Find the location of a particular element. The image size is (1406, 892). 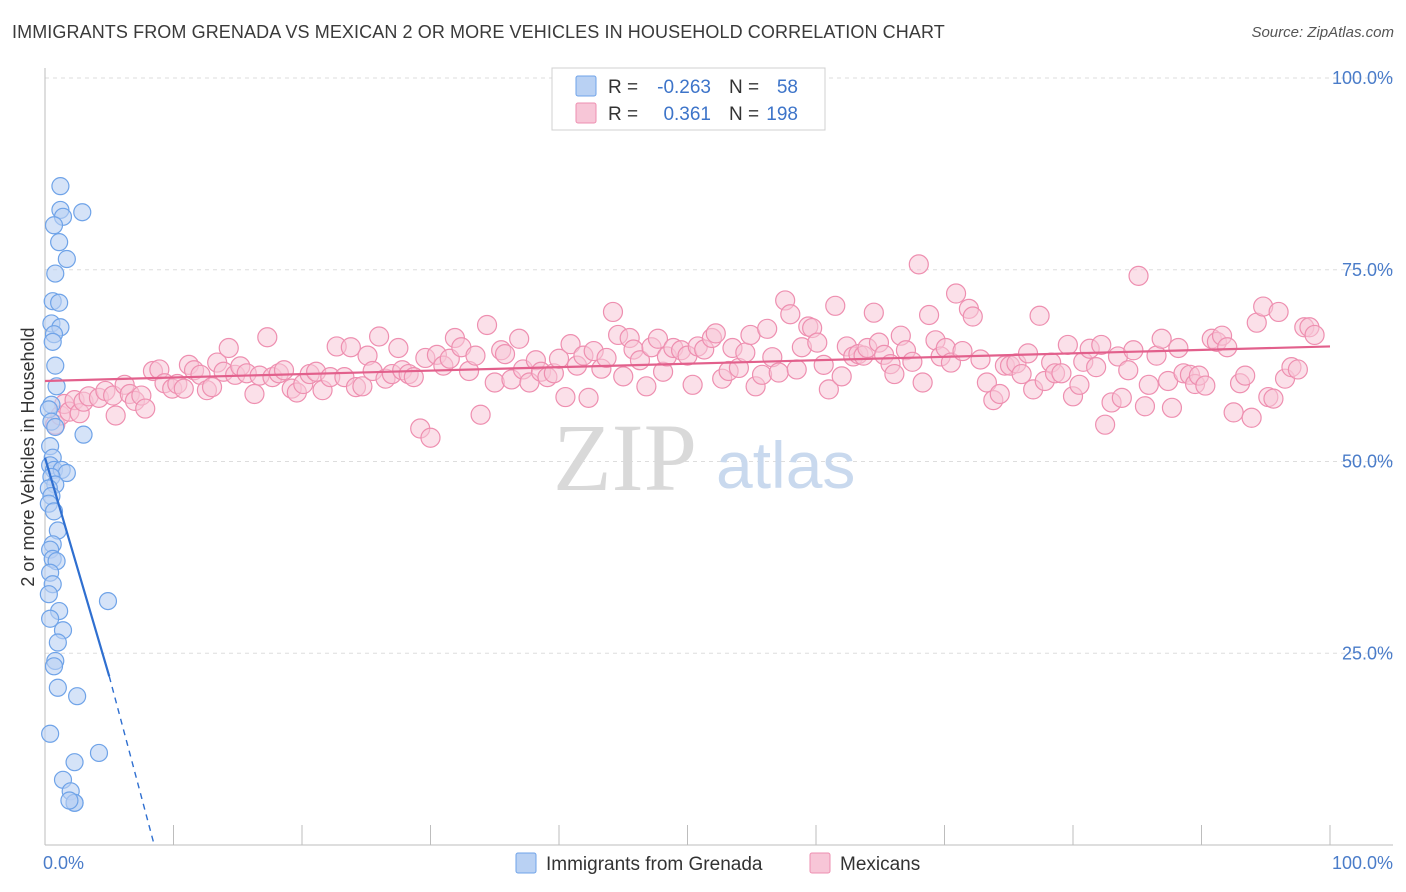

stats-legend-mexicans-swatch is located at coordinates (586, 113).